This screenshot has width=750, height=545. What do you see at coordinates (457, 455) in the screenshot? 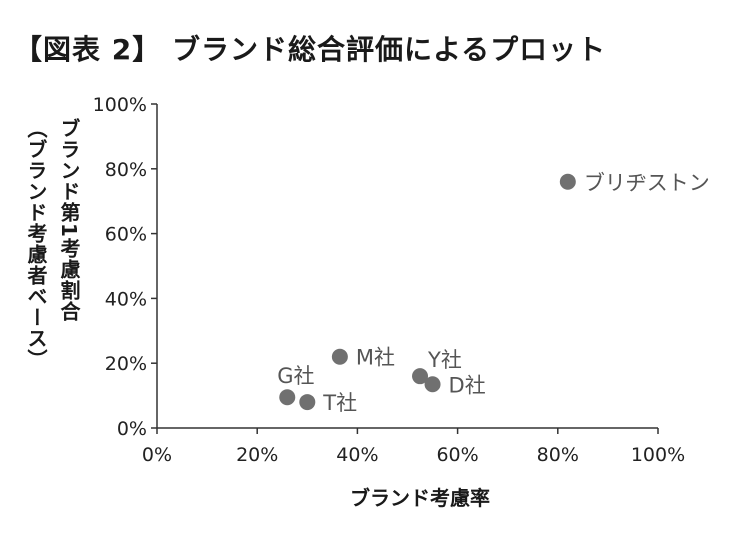
I see `x-tick-label: 60%` at bounding box center [457, 455].